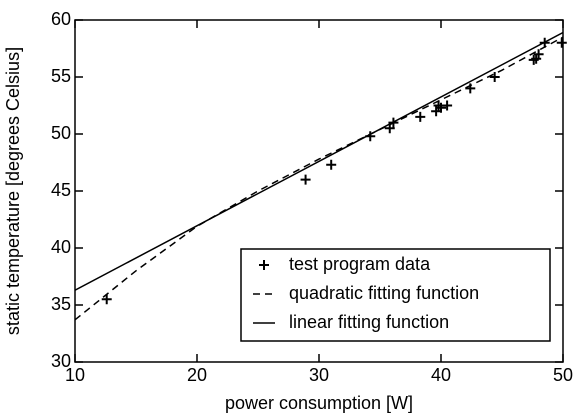 The width and height of the screenshot is (577, 419). I want to click on legend-label: quadratic fitting function, so click(384, 293).